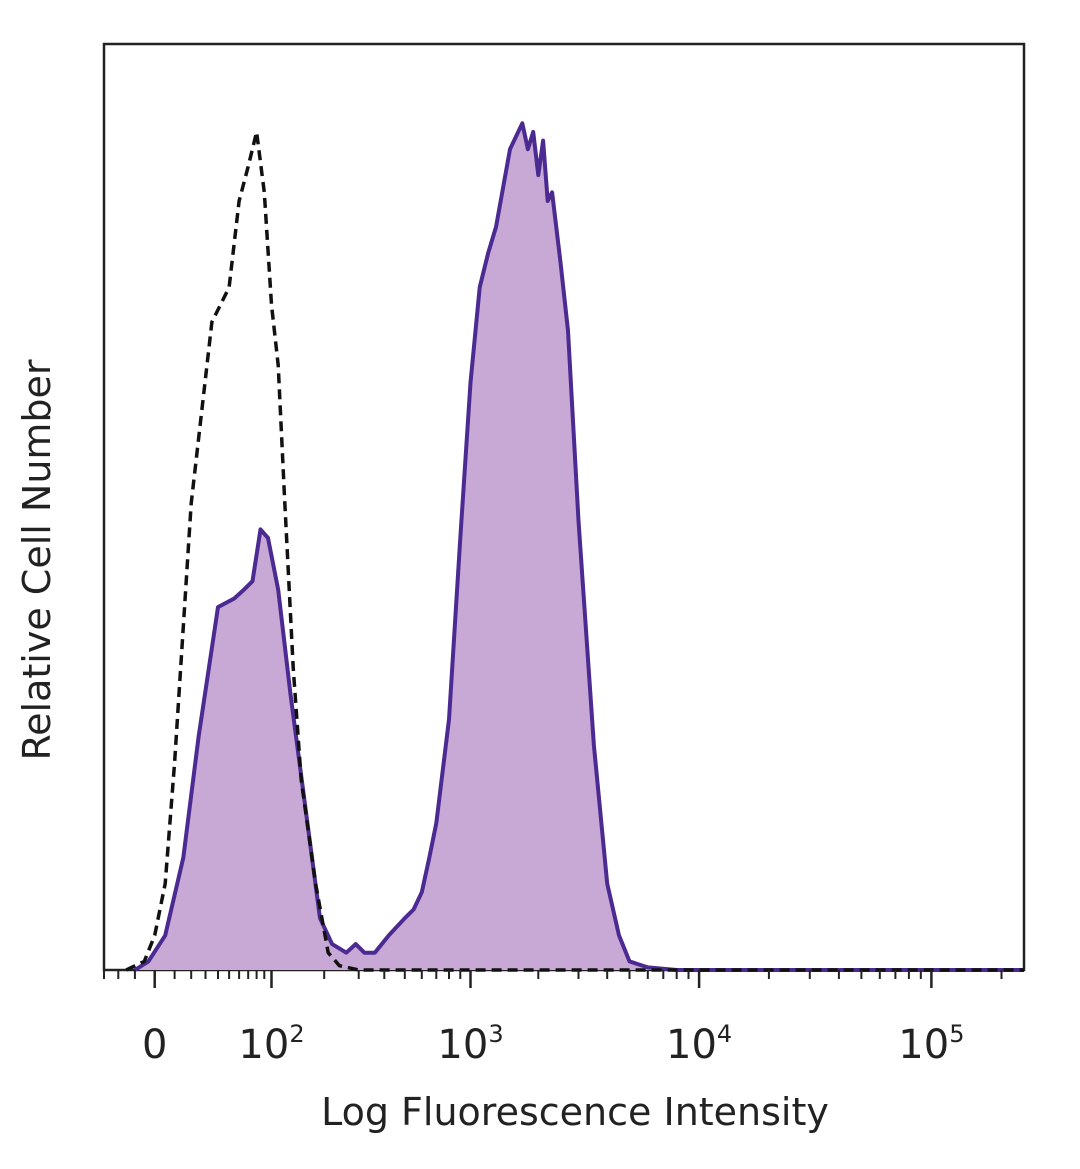 This screenshot has width=1080, height=1169. What do you see at coordinates (931, 1044) in the screenshot?
I see `x-tick-label: 105` at bounding box center [931, 1044].